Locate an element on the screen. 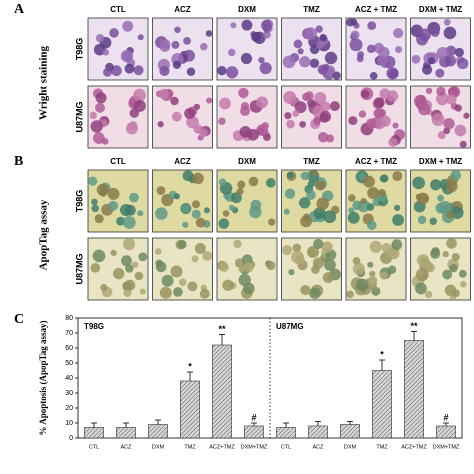  column-label: ACZ is located at coordinates (182, 161).